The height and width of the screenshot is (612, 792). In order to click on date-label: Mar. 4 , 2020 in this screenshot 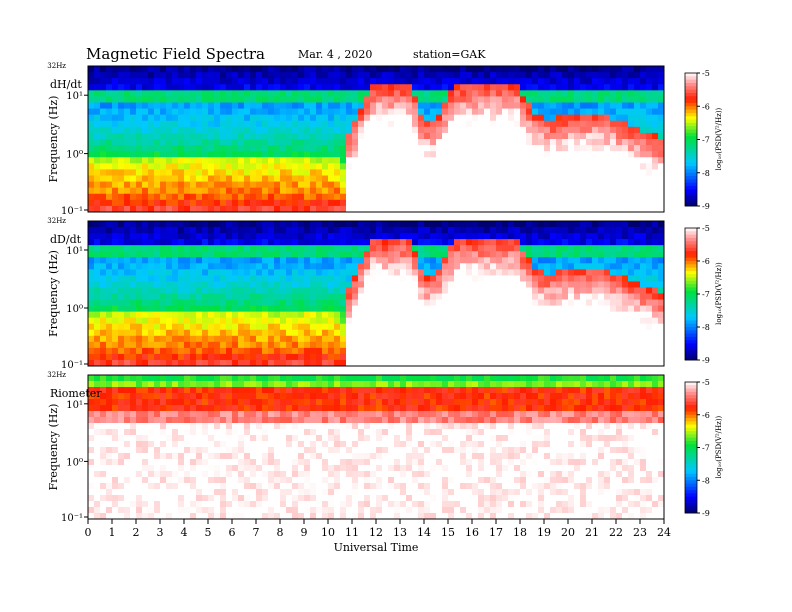, I will do `click(335, 54)`.